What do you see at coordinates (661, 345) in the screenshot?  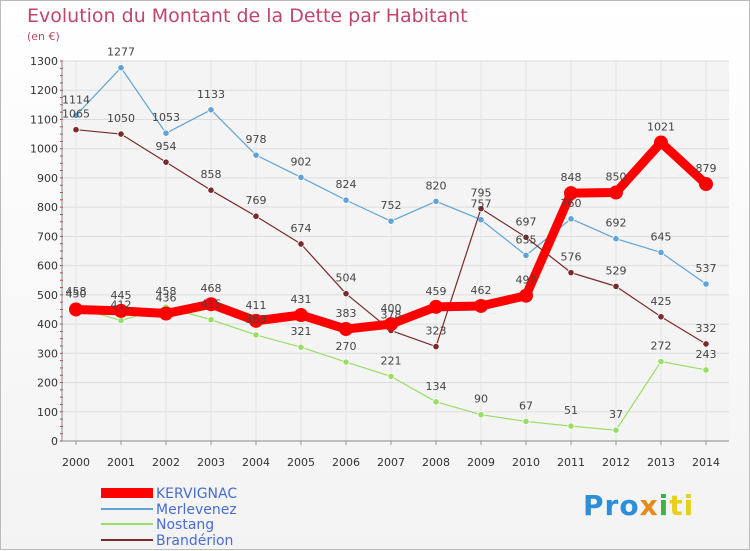 I see `data-label-nostang: 272` at bounding box center [661, 345].